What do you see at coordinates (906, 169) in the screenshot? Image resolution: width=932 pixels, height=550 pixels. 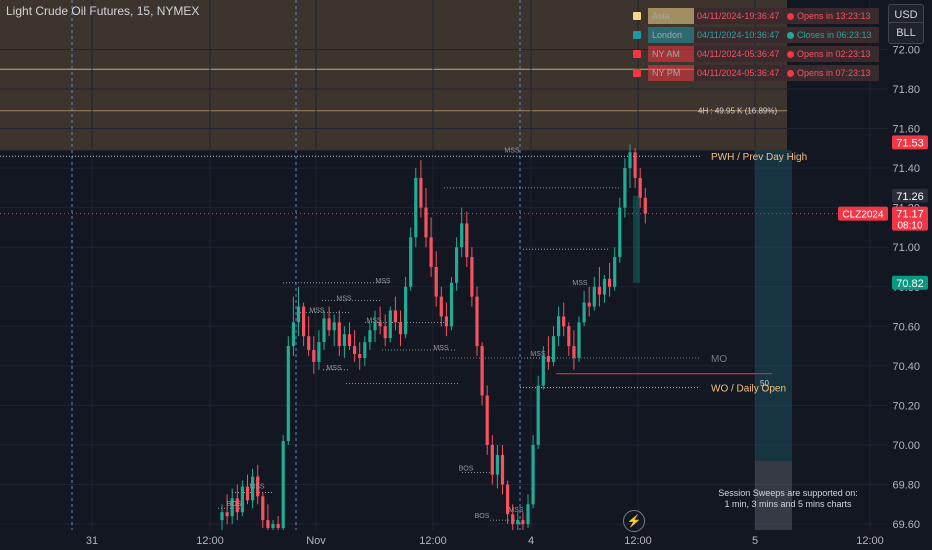 I see `price-tick: 71.40` at bounding box center [906, 169].